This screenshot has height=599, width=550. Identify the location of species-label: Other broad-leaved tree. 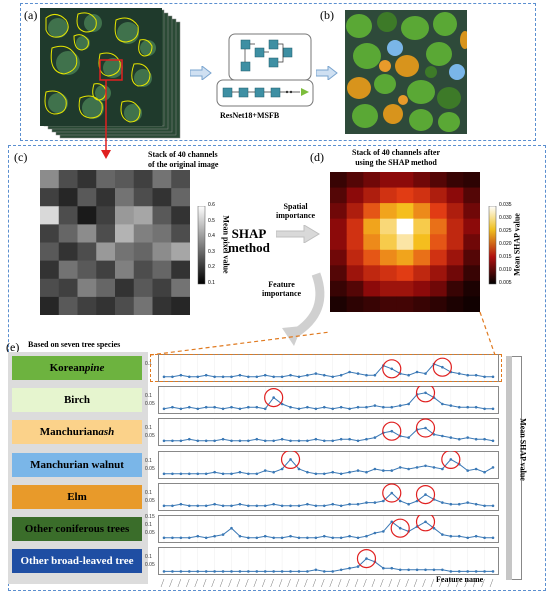
(77, 561).